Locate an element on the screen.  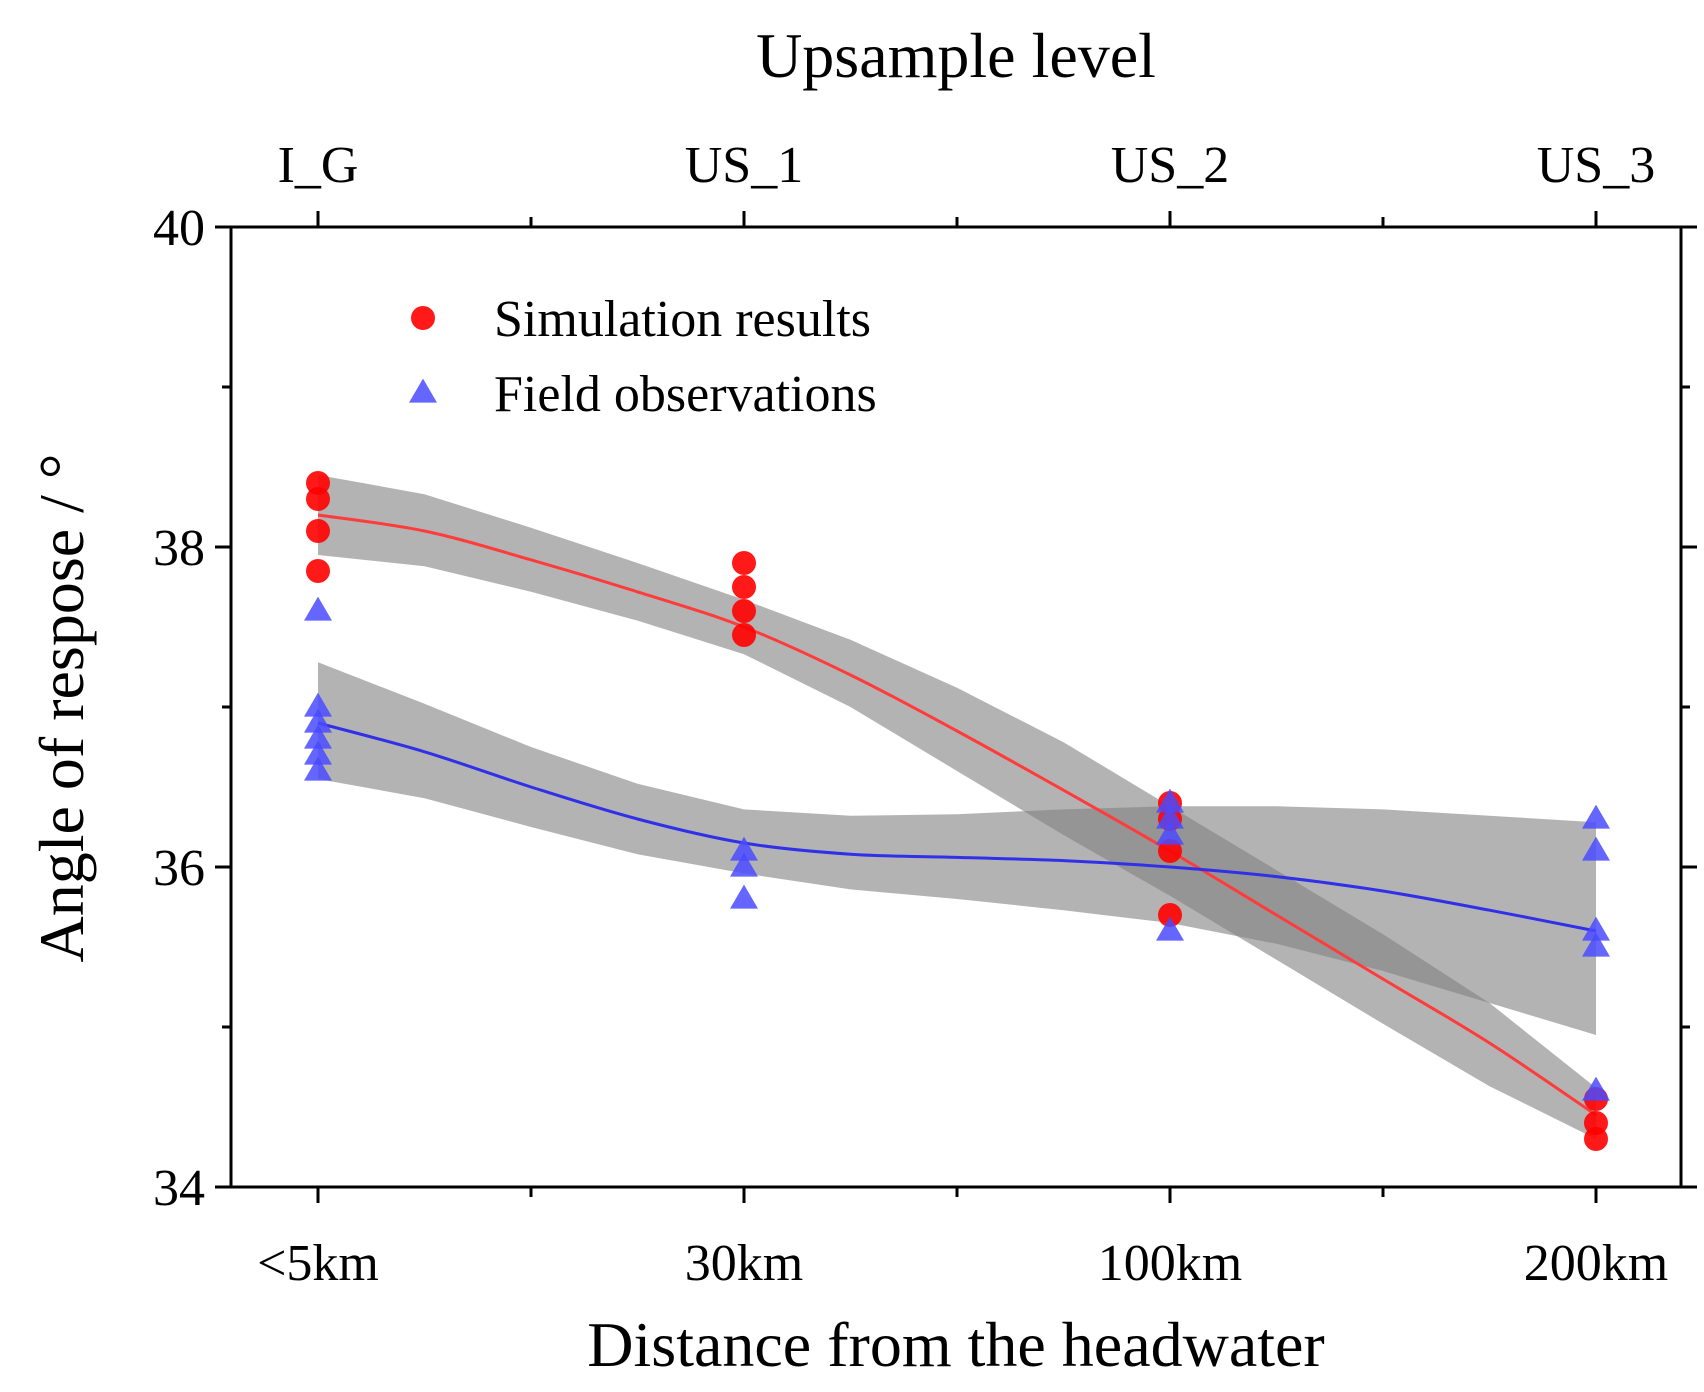
legend-marker-observation is located at coordinates (423, 390).